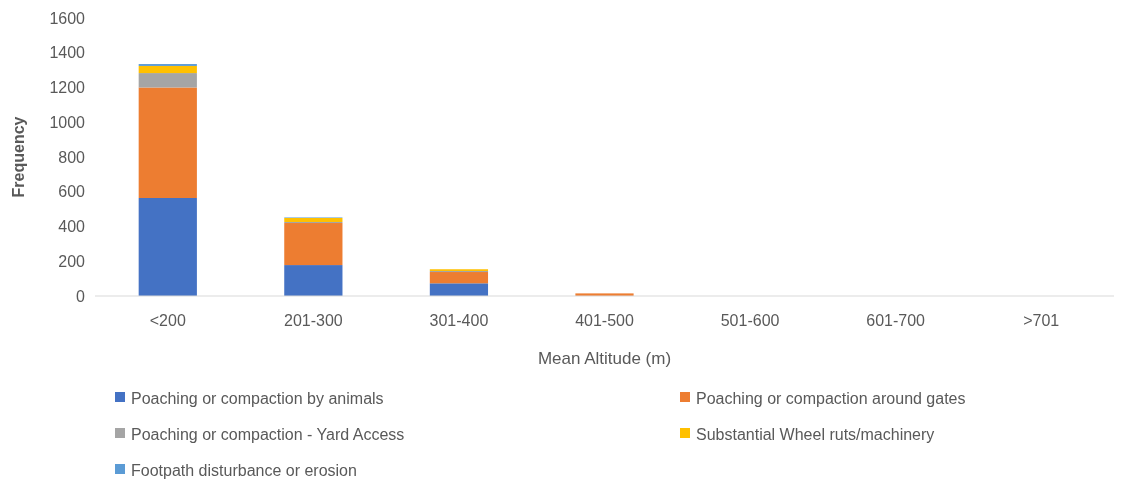 The height and width of the screenshot is (482, 1124). What do you see at coordinates (67, 18) in the screenshot?
I see `y-tick-label: 1600` at bounding box center [67, 18].